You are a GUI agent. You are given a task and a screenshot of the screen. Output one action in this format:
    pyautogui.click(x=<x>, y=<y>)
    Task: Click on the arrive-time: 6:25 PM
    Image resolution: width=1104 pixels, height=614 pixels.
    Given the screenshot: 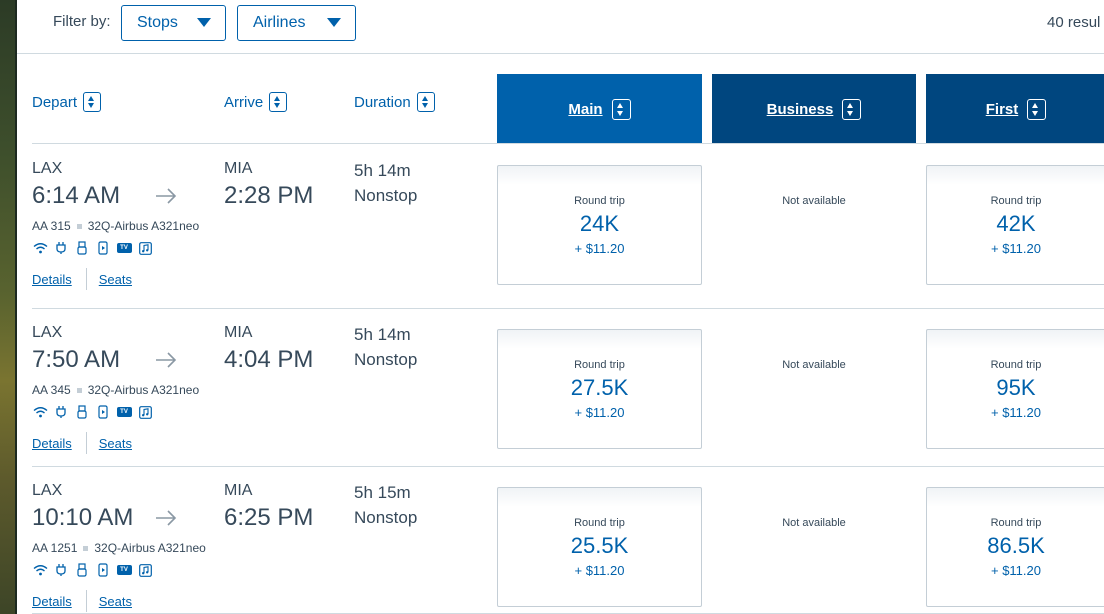 What is the action you would take?
    pyautogui.click(x=269, y=517)
    